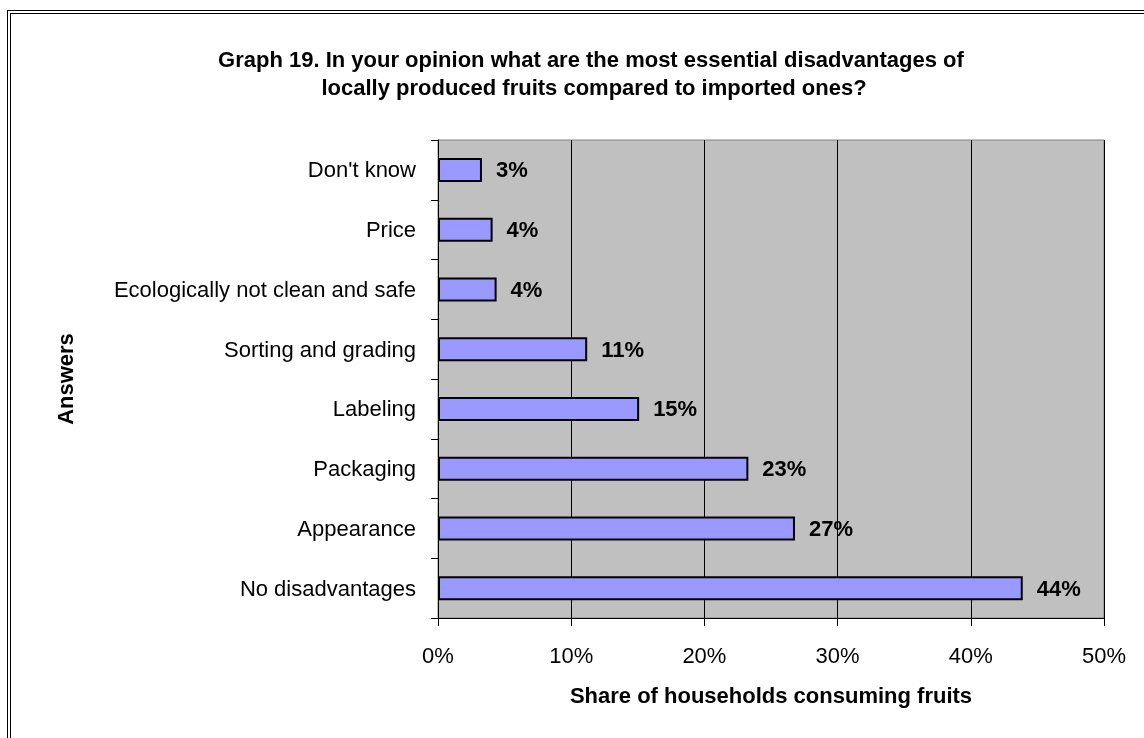  What do you see at coordinates (623, 349) in the screenshot?
I see `data-label: 11%` at bounding box center [623, 349].